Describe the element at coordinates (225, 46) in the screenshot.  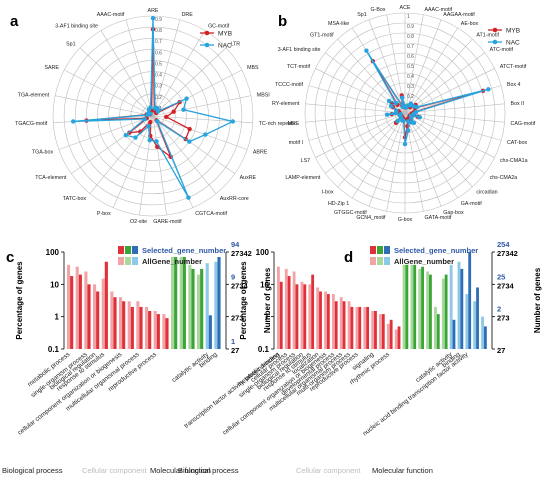
I see `legend-label: NAC` at that location.